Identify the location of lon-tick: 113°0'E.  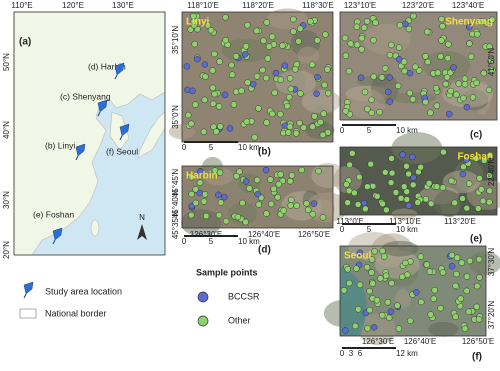
(349, 221).